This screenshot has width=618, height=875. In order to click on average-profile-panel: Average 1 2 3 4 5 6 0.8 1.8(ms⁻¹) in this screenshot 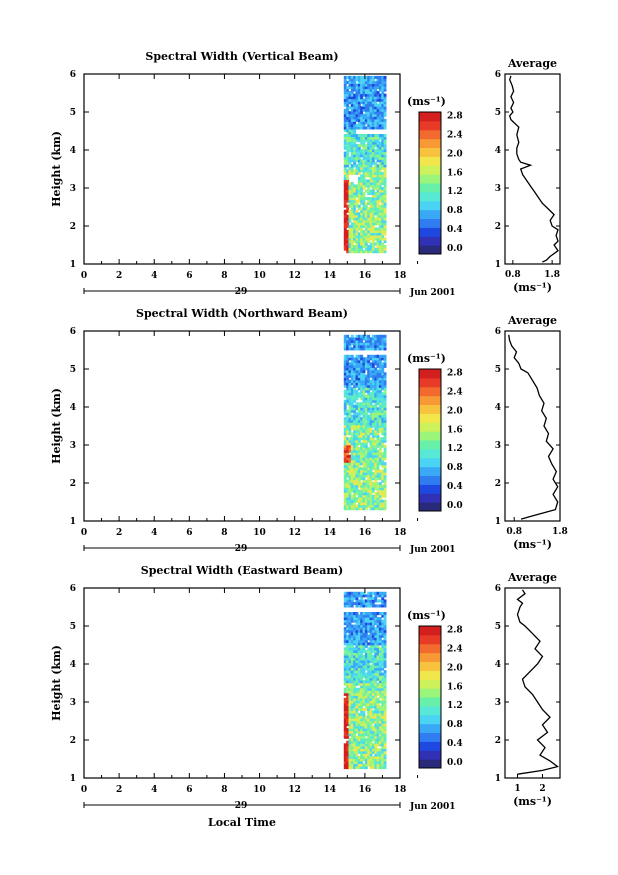, I will do `click(528, 175)`.